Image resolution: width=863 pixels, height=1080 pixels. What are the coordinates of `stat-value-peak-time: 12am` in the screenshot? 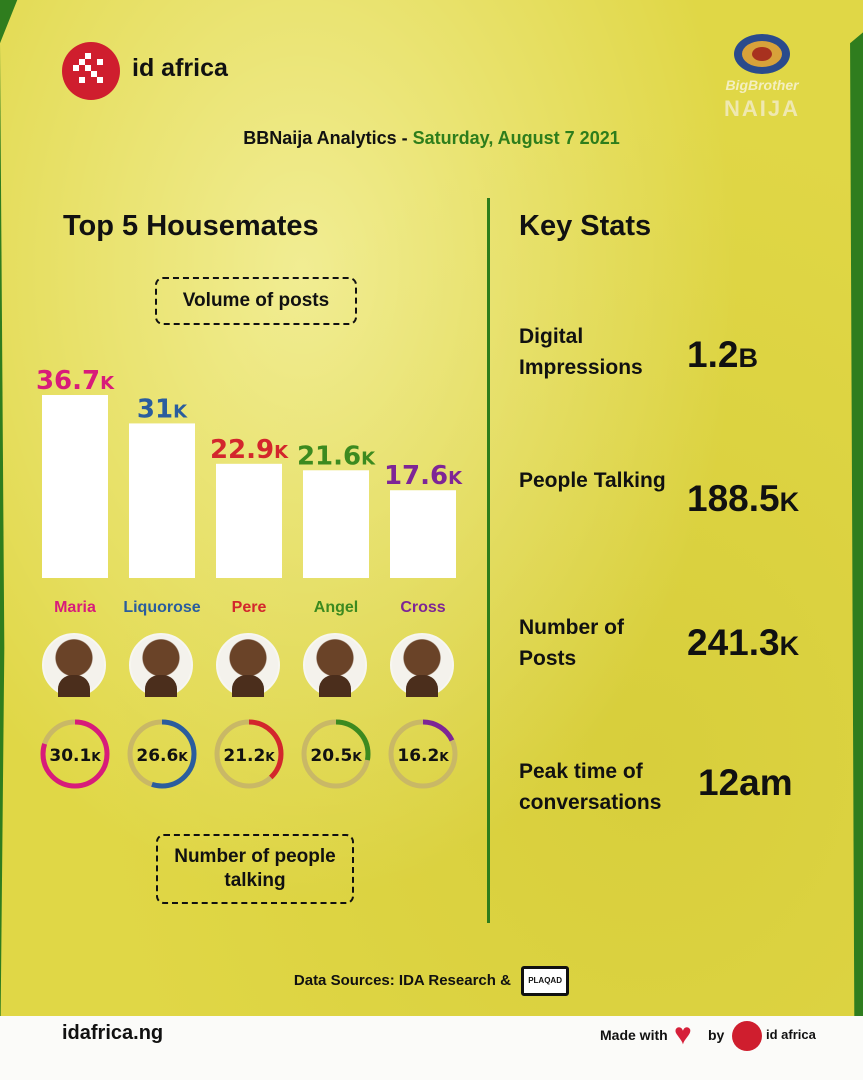 It's located at (745, 782).